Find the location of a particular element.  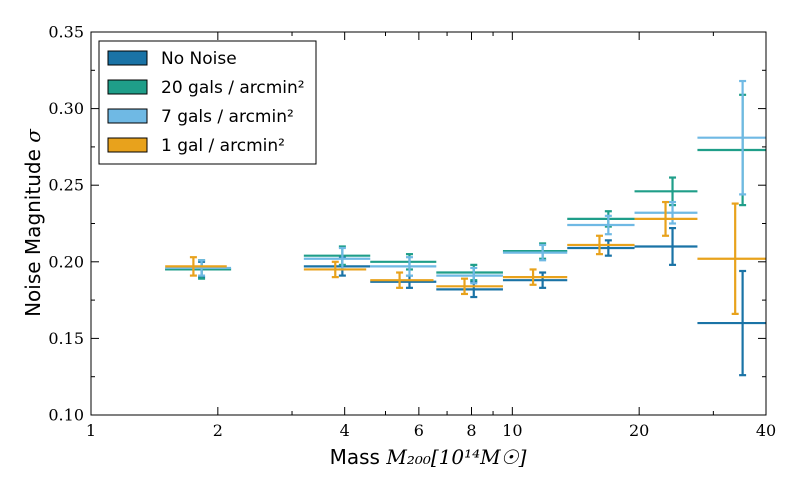

x-axis-title-text: Mass is located at coordinates (358, 457).